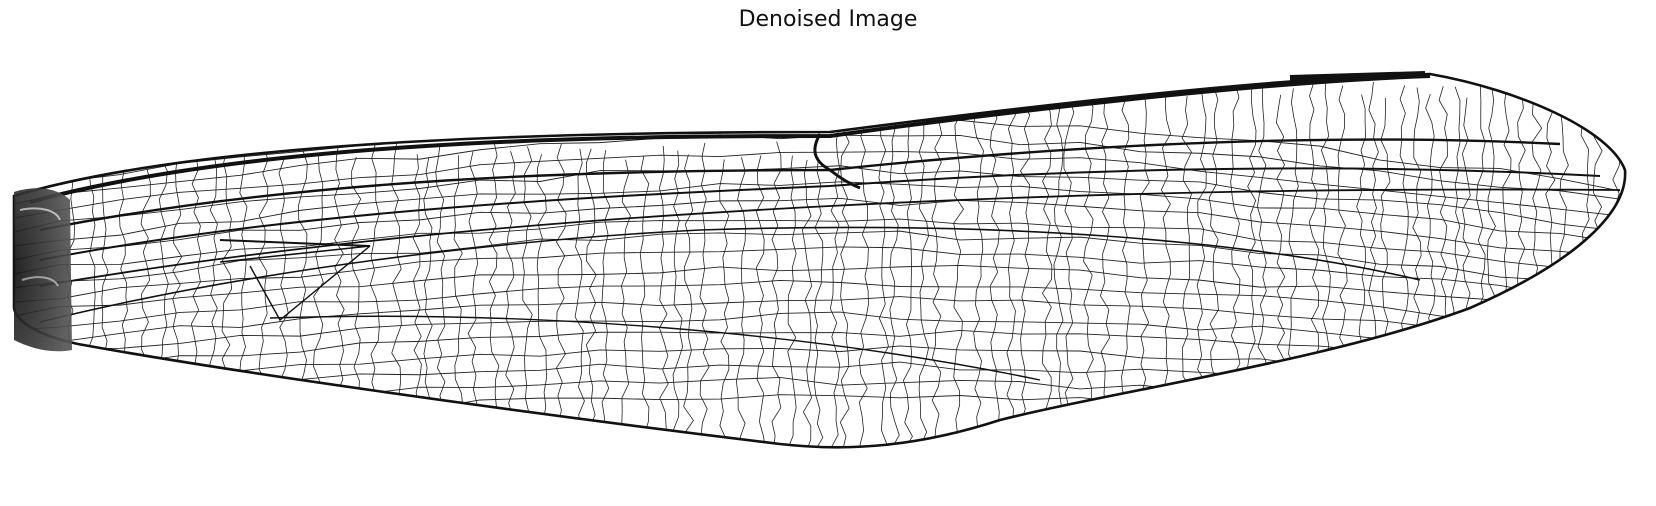 The width and height of the screenshot is (1656, 506). I want to click on wing-base, so click(43, 270).